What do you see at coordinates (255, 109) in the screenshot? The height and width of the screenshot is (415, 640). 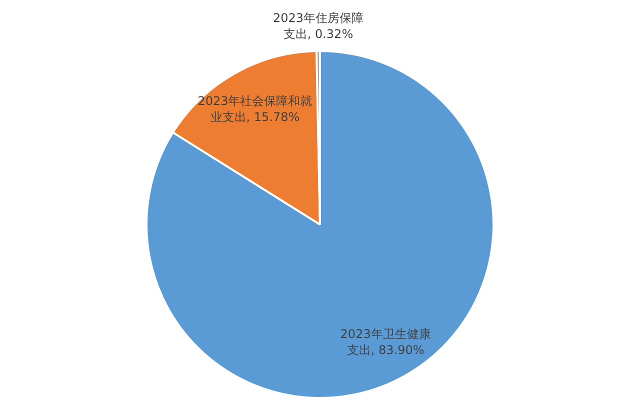 I see `slice-label: 2023年社会保障和就业支出, 15.78%` at bounding box center [255, 109].